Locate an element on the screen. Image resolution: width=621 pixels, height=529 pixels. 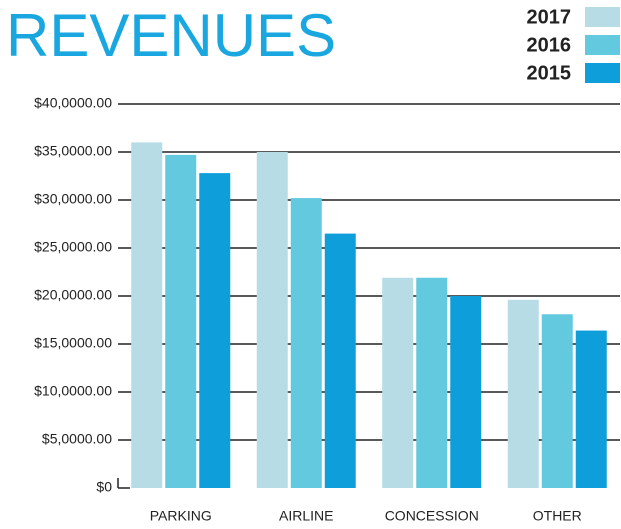
x-tick-label: PARKING is located at coordinates (181, 516).